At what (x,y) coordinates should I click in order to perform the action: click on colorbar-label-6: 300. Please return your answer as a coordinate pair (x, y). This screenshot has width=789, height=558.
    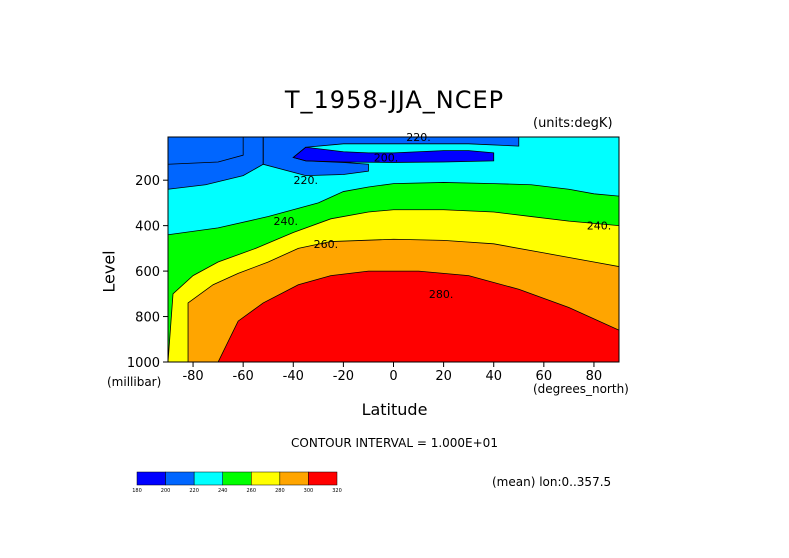
    Looking at the image, I should click on (309, 491).